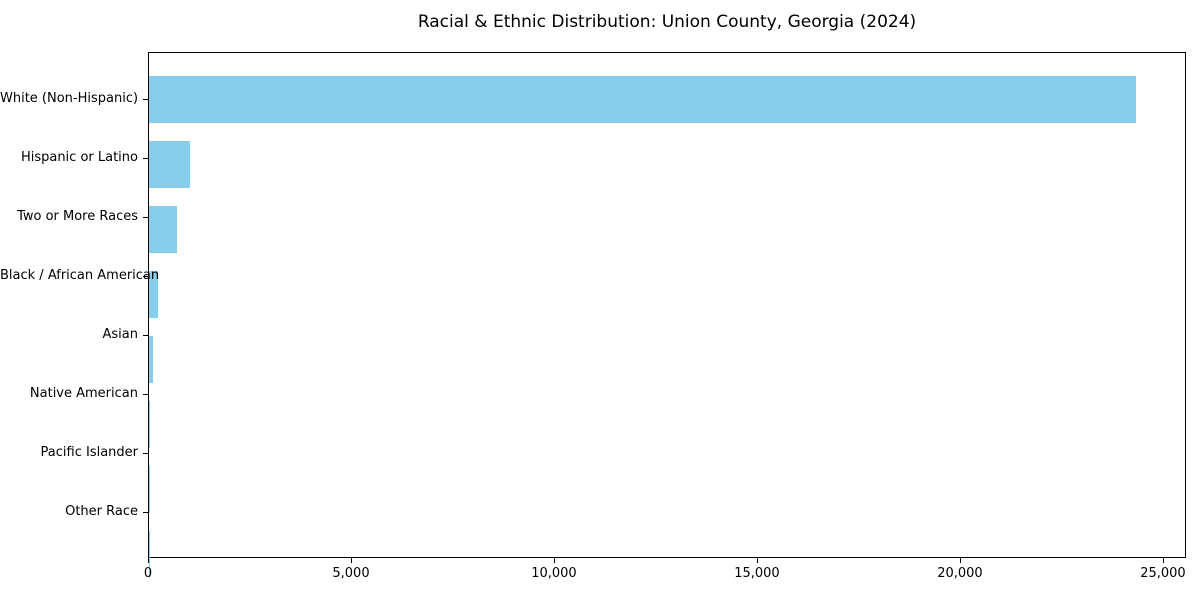  I want to click on bar-native-american, so click(150, 424).